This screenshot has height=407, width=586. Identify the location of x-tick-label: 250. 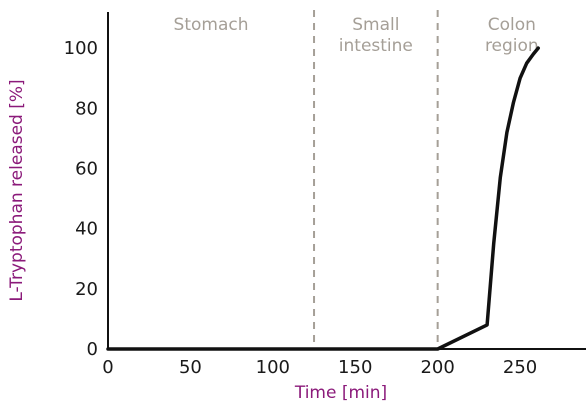
(520, 367).